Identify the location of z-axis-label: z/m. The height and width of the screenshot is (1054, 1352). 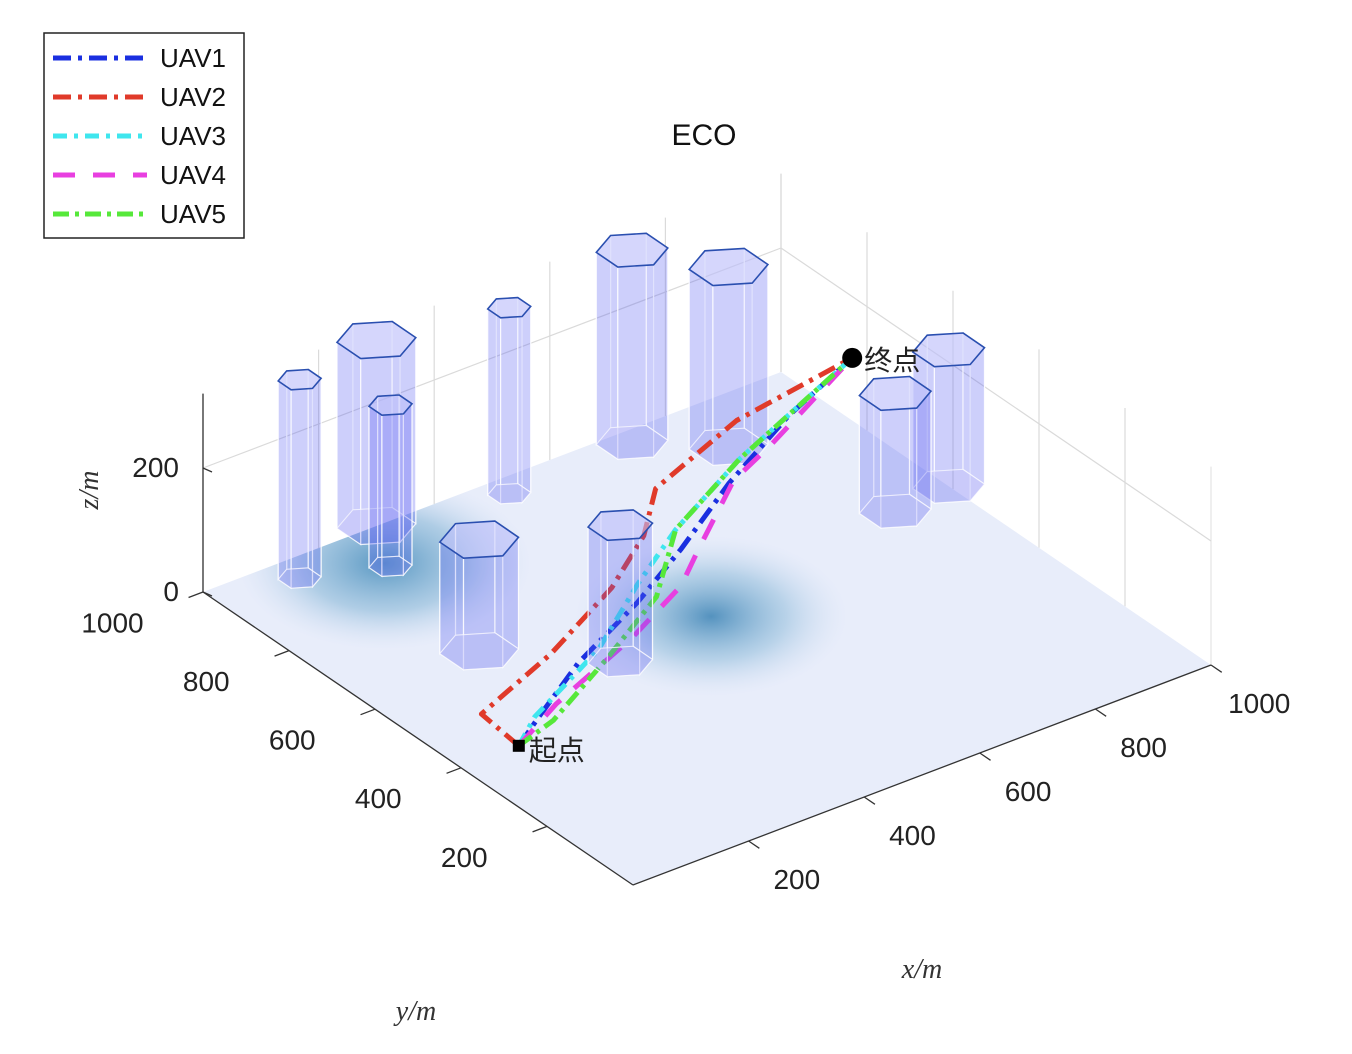
(89, 491).